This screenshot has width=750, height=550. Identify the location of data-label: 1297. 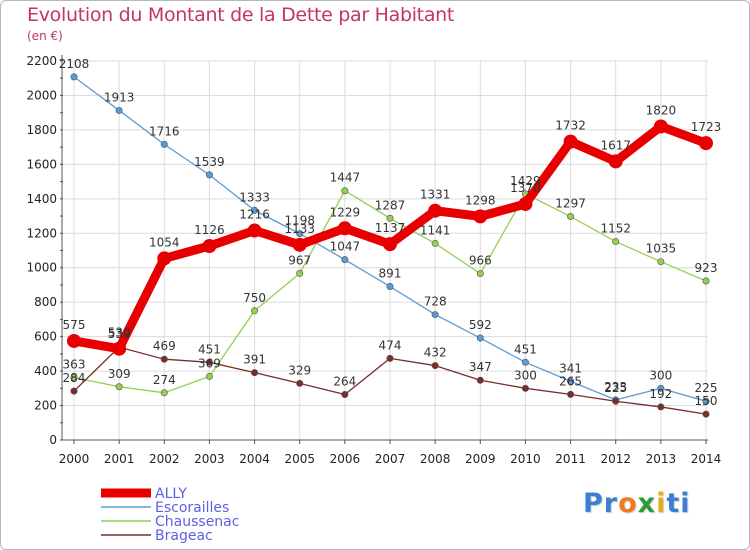
(570, 204).